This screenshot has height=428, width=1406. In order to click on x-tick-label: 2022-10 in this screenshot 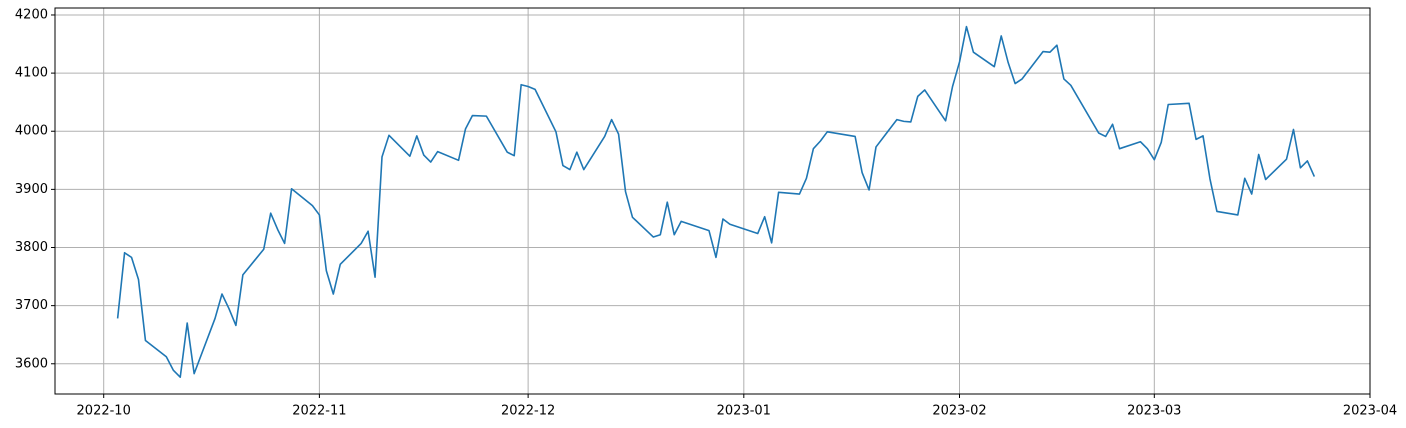, I will do `click(104, 411)`.